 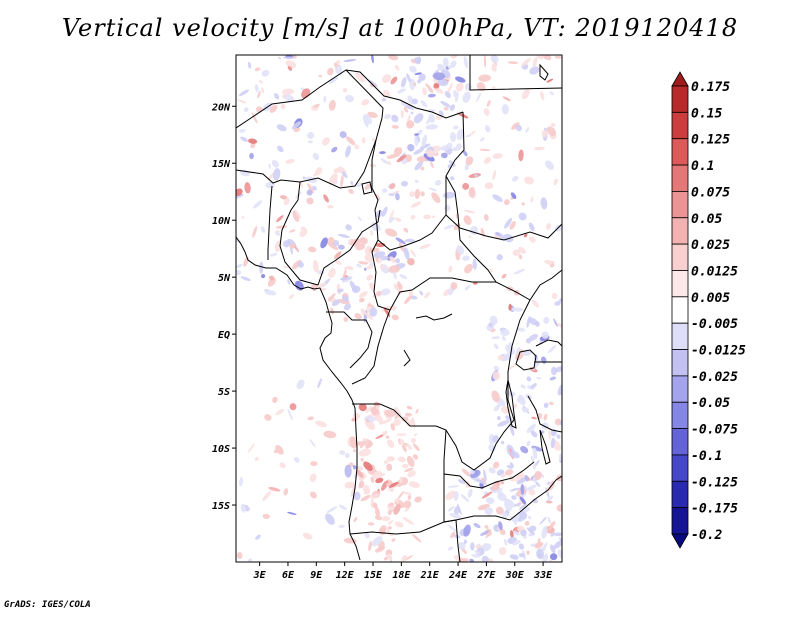 I want to click on x-tick-label: 33E, so click(x=543, y=575).